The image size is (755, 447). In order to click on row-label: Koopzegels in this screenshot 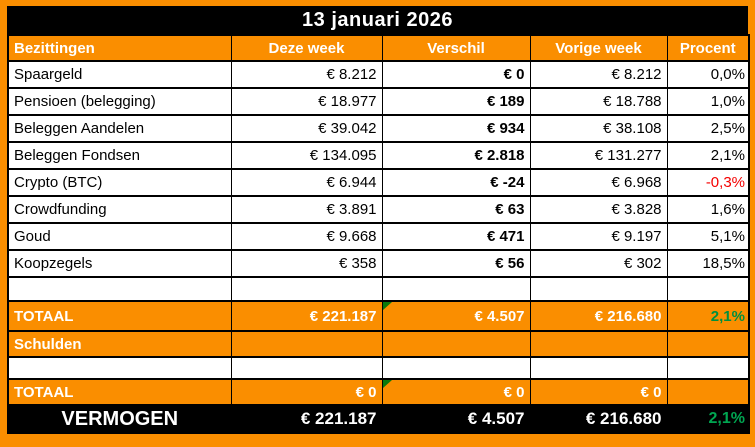, I will do `click(119, 263)`.